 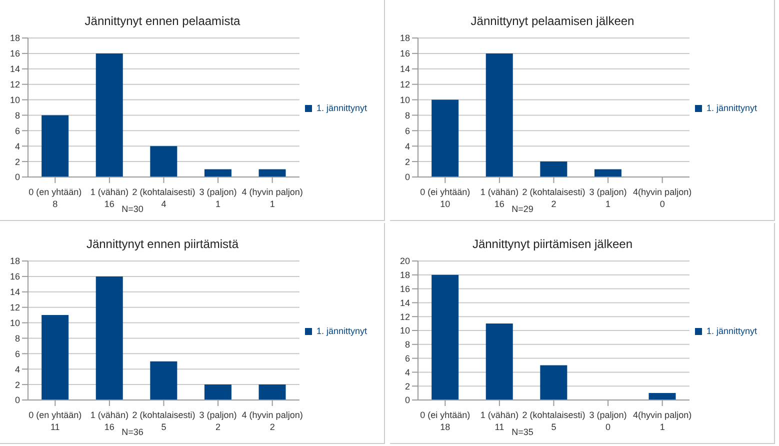 I want to click on data-label: 8, so click(x=55, y=204).